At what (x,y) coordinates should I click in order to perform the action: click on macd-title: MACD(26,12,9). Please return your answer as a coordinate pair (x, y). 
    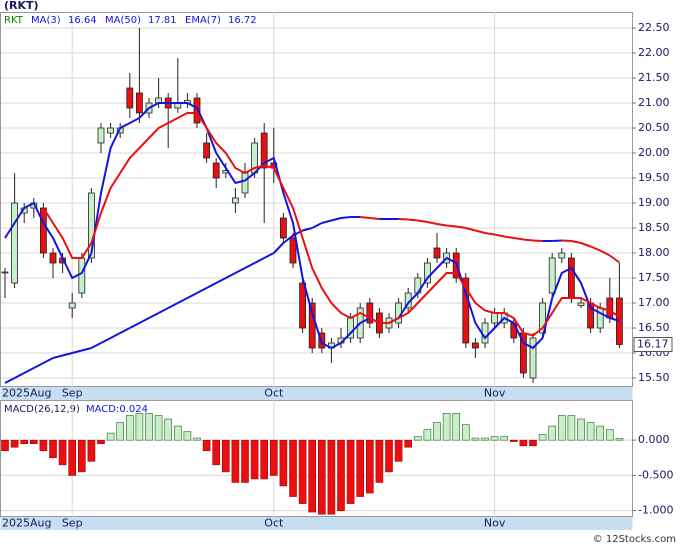
    Looking at the image, I should click on (42, 409).